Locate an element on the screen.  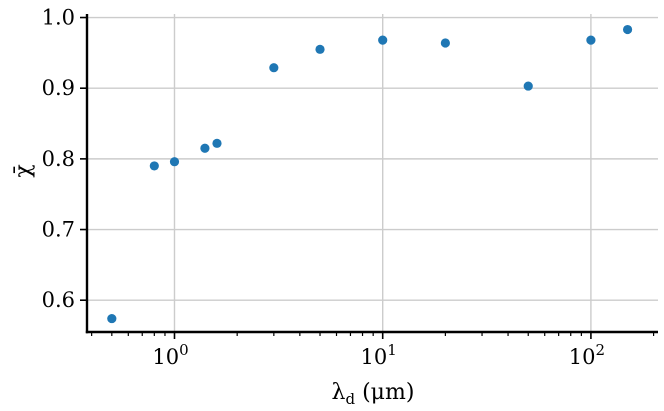
y-tick-label-2: 0.8 is located at coordinates (58, 159).